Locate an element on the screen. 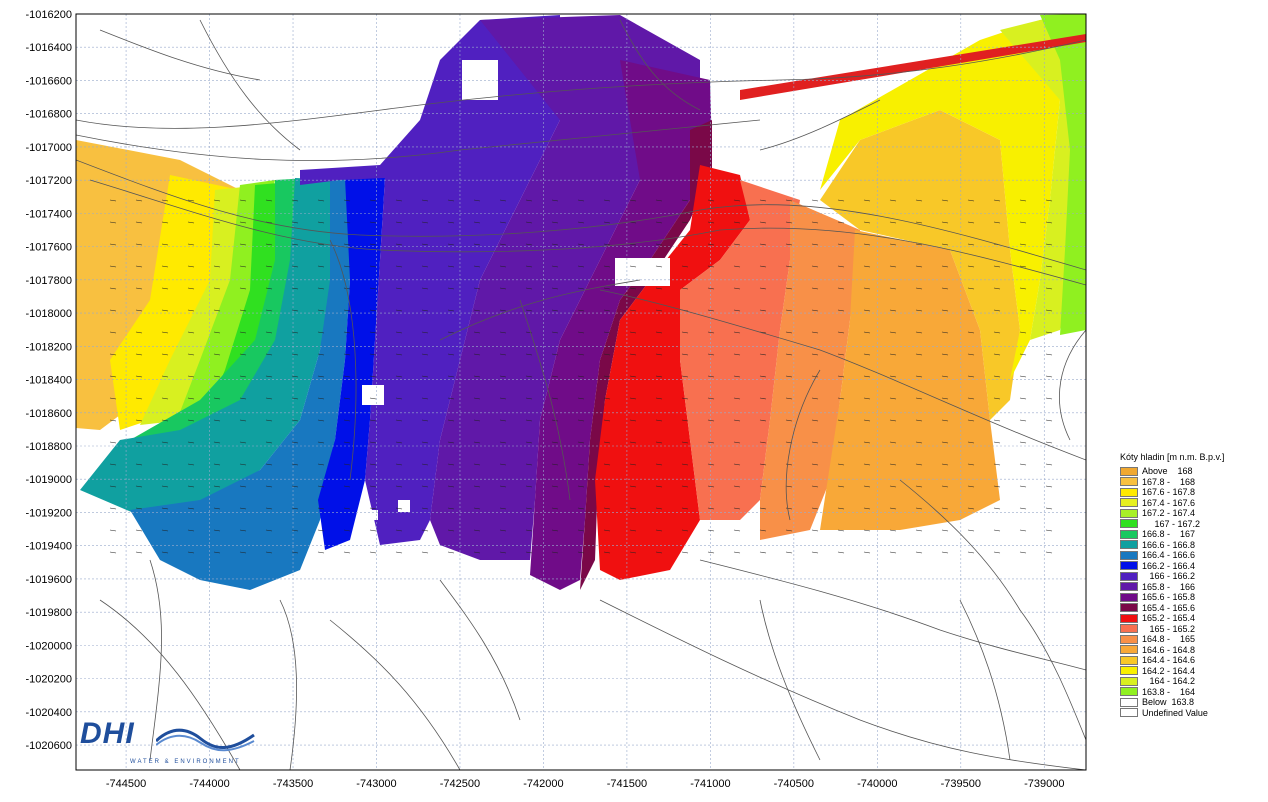 Image resolution: width=1268 pixels, height=802 pixels. x-tick-label: -741500 is located at coordinates (627, 784).